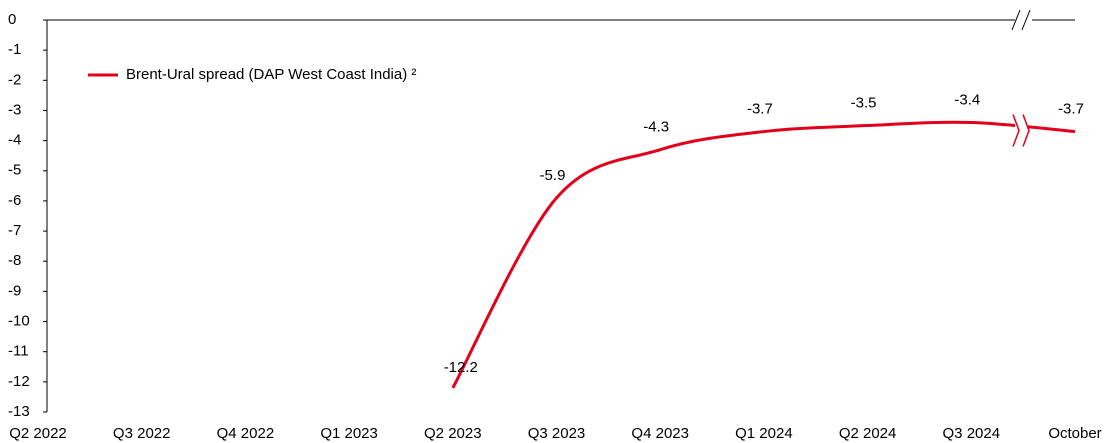  What do you see at coordinates (553, 175) in the screenshot?
I see `data-label: -5.9` at bounding box center [553, 175].